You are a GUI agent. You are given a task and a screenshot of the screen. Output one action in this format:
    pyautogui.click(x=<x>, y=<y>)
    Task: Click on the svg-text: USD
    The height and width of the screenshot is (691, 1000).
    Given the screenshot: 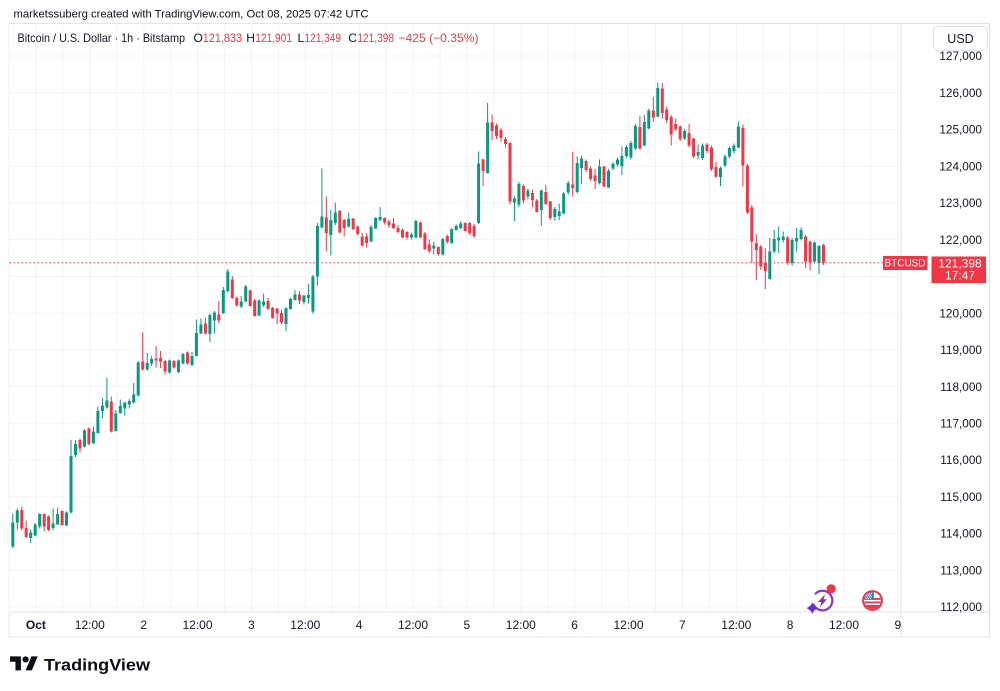 What is the action you would take?
    pyautogui.click(x=960, y=39)
    